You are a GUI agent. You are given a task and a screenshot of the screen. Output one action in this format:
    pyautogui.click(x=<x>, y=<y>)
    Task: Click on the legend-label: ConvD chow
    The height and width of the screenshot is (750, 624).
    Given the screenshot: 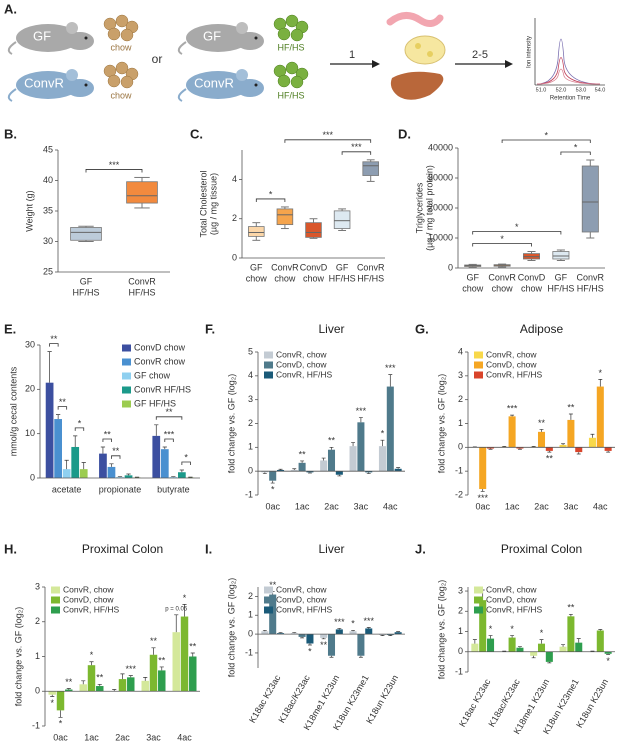 What is the action you would take?
    pyautogui.click(x=160, y=347)
    